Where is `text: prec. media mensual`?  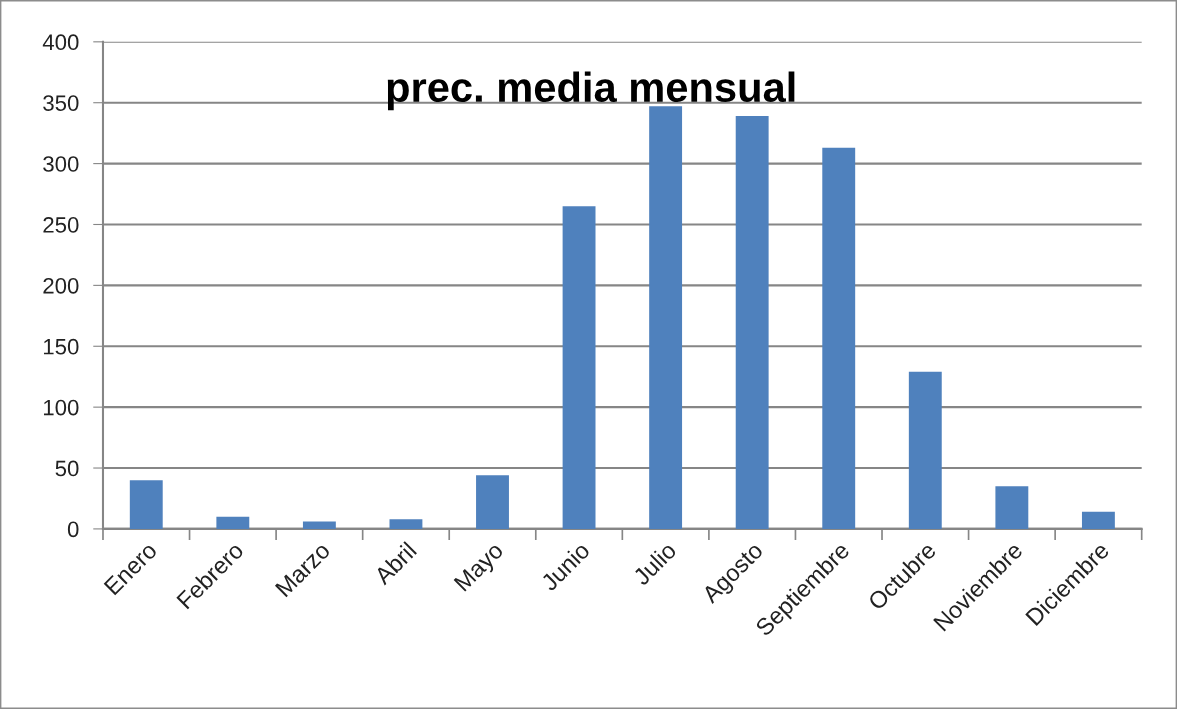
text: prec. media mensual is located at coordinates (591, 91).